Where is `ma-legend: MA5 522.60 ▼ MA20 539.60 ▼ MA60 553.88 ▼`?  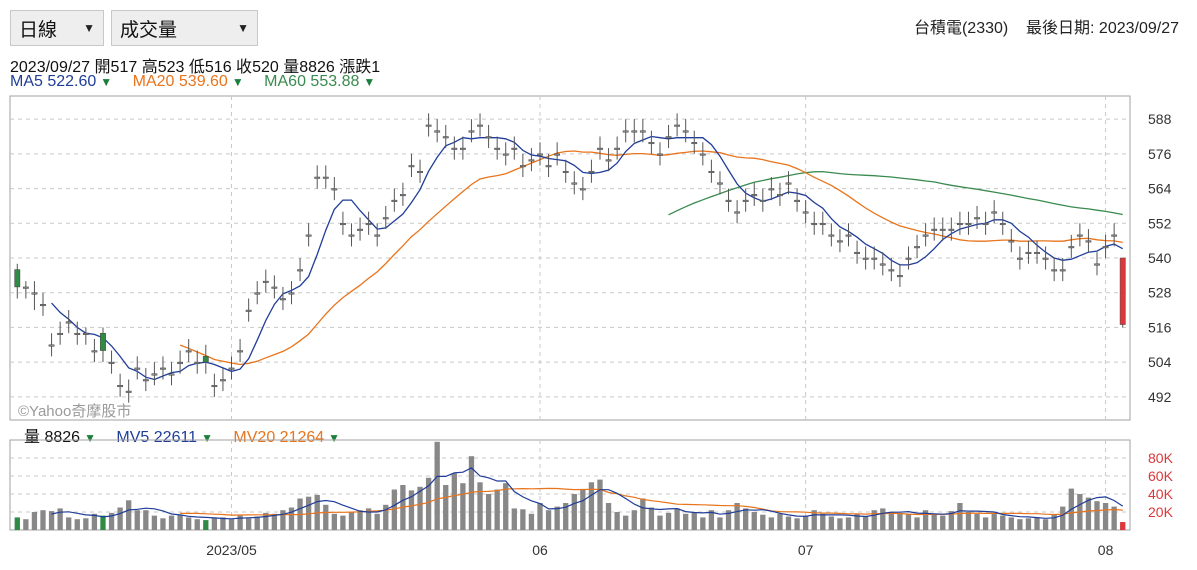 ma-legend: MA5 522.60 ▼ MA20 539.60 ▼ MA60 553.88 ▼ is located at coordinates (200, 82).